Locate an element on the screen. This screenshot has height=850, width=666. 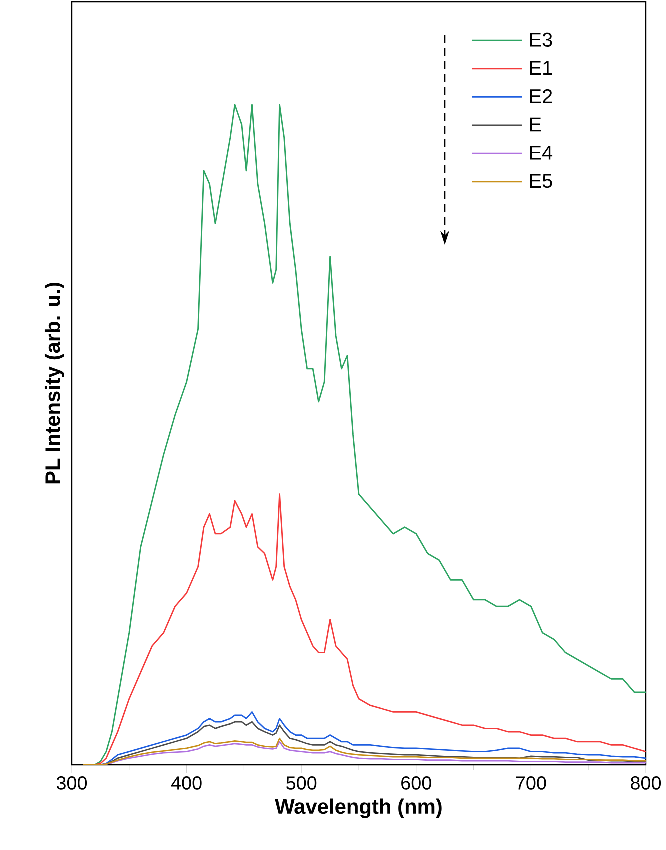
x-tick-label: 800 is located at coordinates (646, 783).